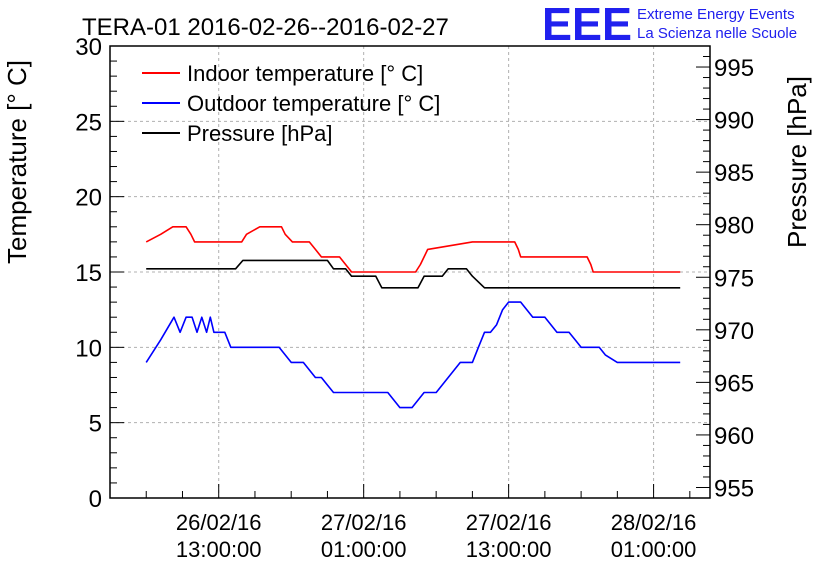 This screenshot has width=836, height=572. Describe the element at coordinates (654, 522) in the screenshot. I see `x-tick-label-date: 28/02/16` at that location.